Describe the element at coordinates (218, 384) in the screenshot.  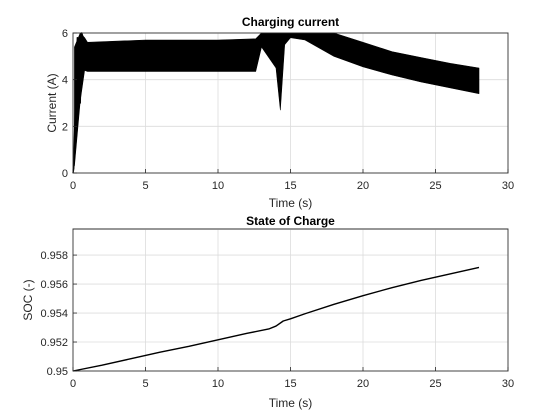
I see `state-of-charge-xtick-label: 10` at that location.